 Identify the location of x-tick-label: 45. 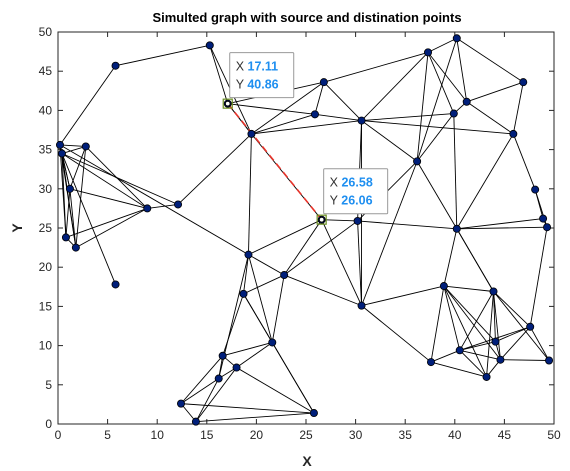
(505, 435).